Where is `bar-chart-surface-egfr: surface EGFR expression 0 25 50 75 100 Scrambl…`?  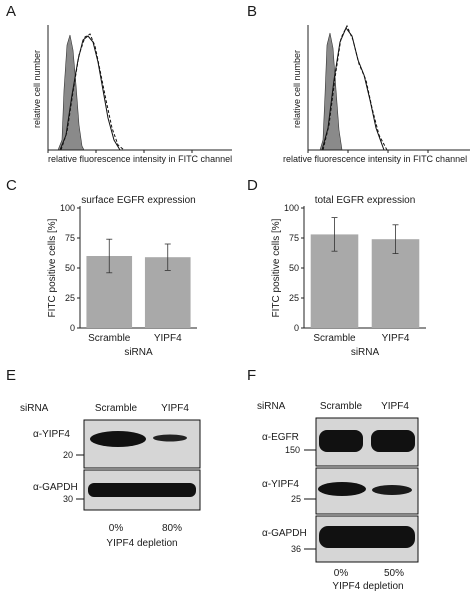 bar-chart-surface-egfr: surface EGFR expression 0 25 50 75 100 Scrambl… is located at coordinates (122, 276).